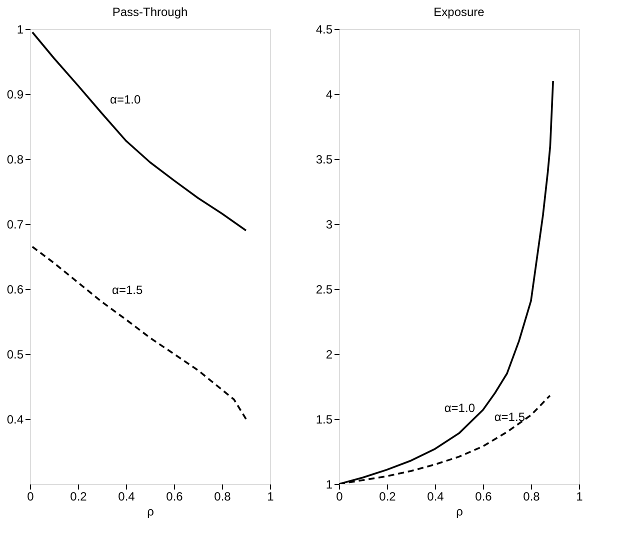  I want to click on y-tick-label: 4.5, so click(324, 29).